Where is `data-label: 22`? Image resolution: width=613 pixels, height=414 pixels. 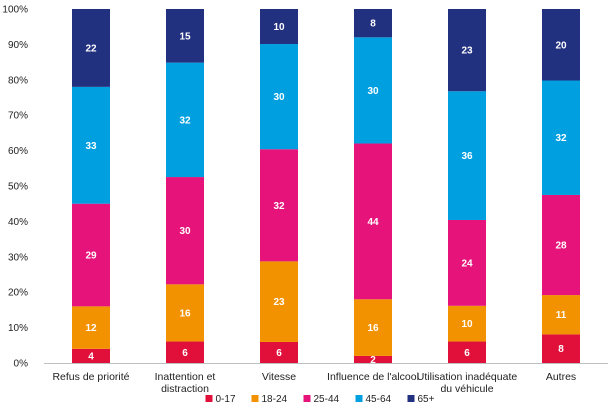 data-label: 22 is located at coordinates (91, 48).